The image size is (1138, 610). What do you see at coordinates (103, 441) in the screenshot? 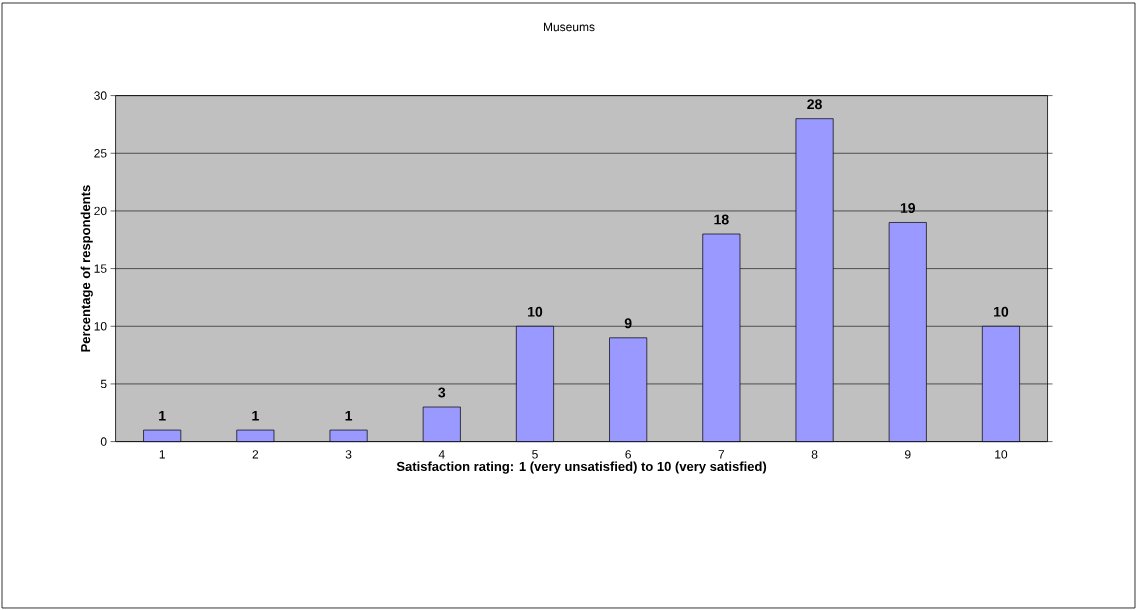
I see `y-tick-label: 0` at bounding box center [103, 441].